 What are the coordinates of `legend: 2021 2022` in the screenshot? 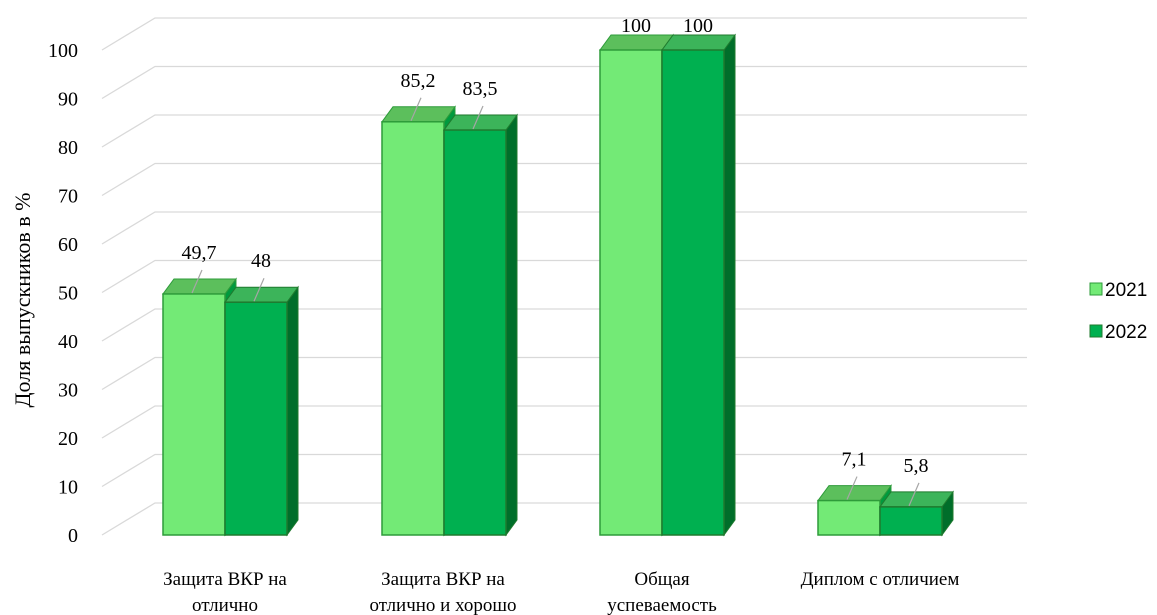 It's located at (1118, 311).